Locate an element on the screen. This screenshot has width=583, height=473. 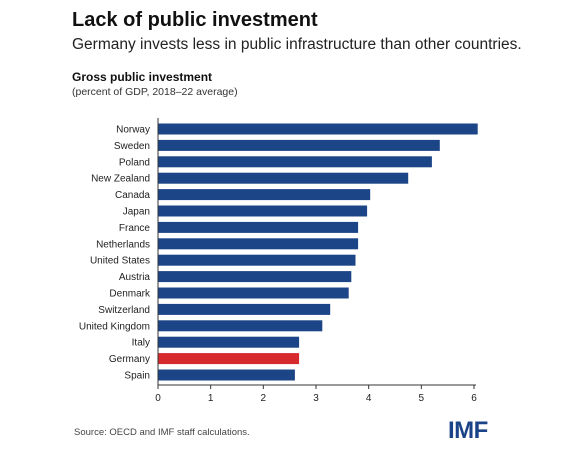
bar-switzerland is located at coordinates (244, 309).